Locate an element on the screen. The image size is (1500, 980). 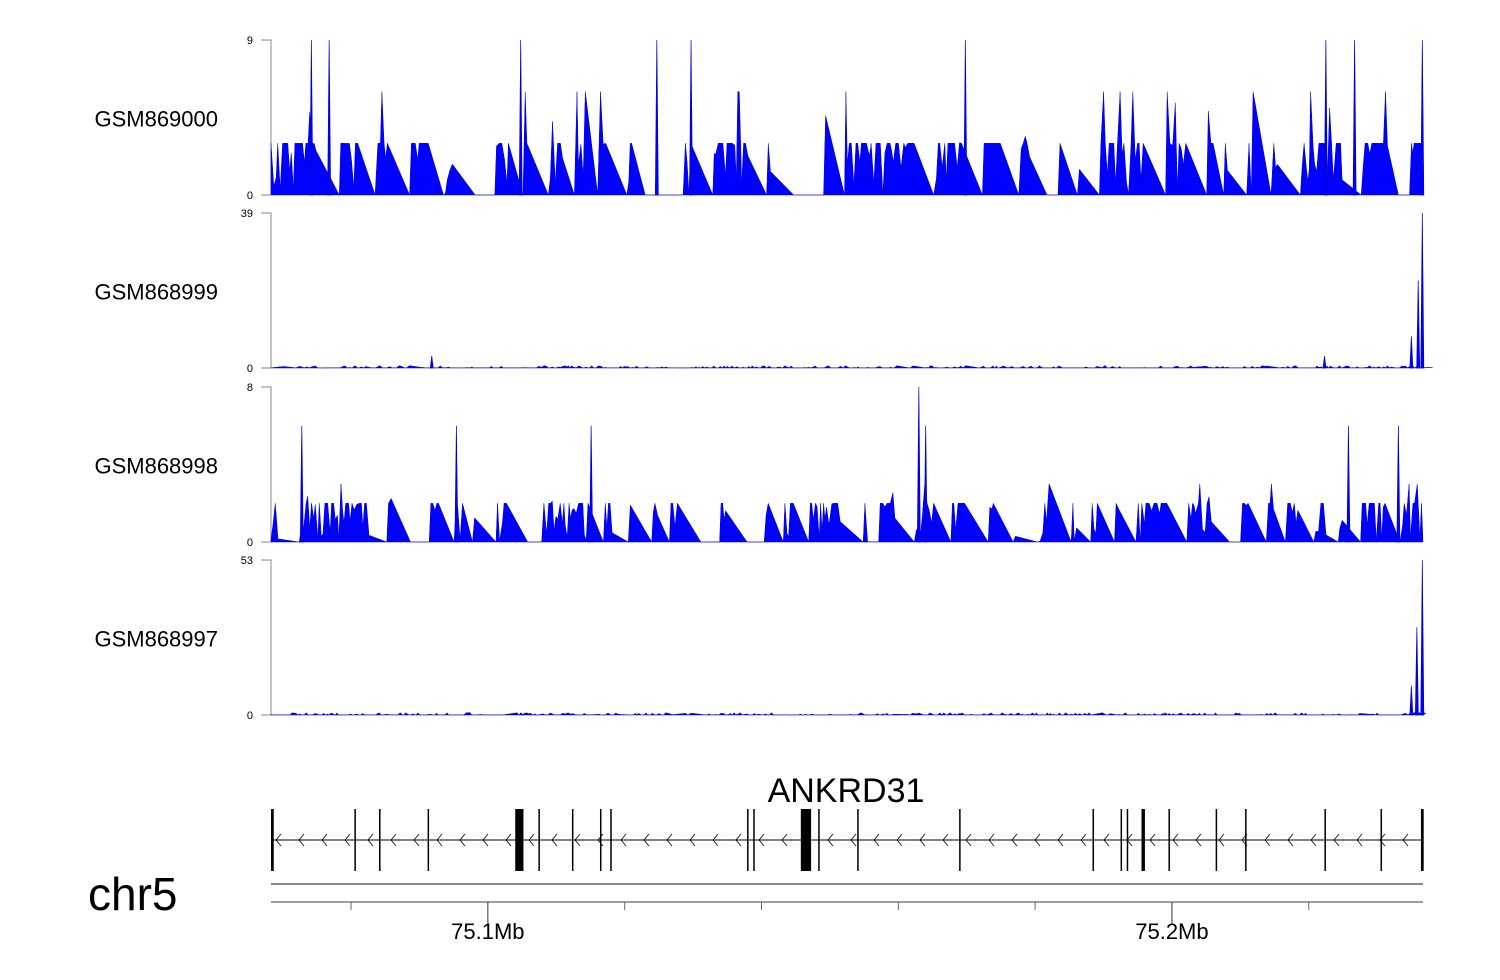
y-max-label: 39 is located at coordinates (247, 214).